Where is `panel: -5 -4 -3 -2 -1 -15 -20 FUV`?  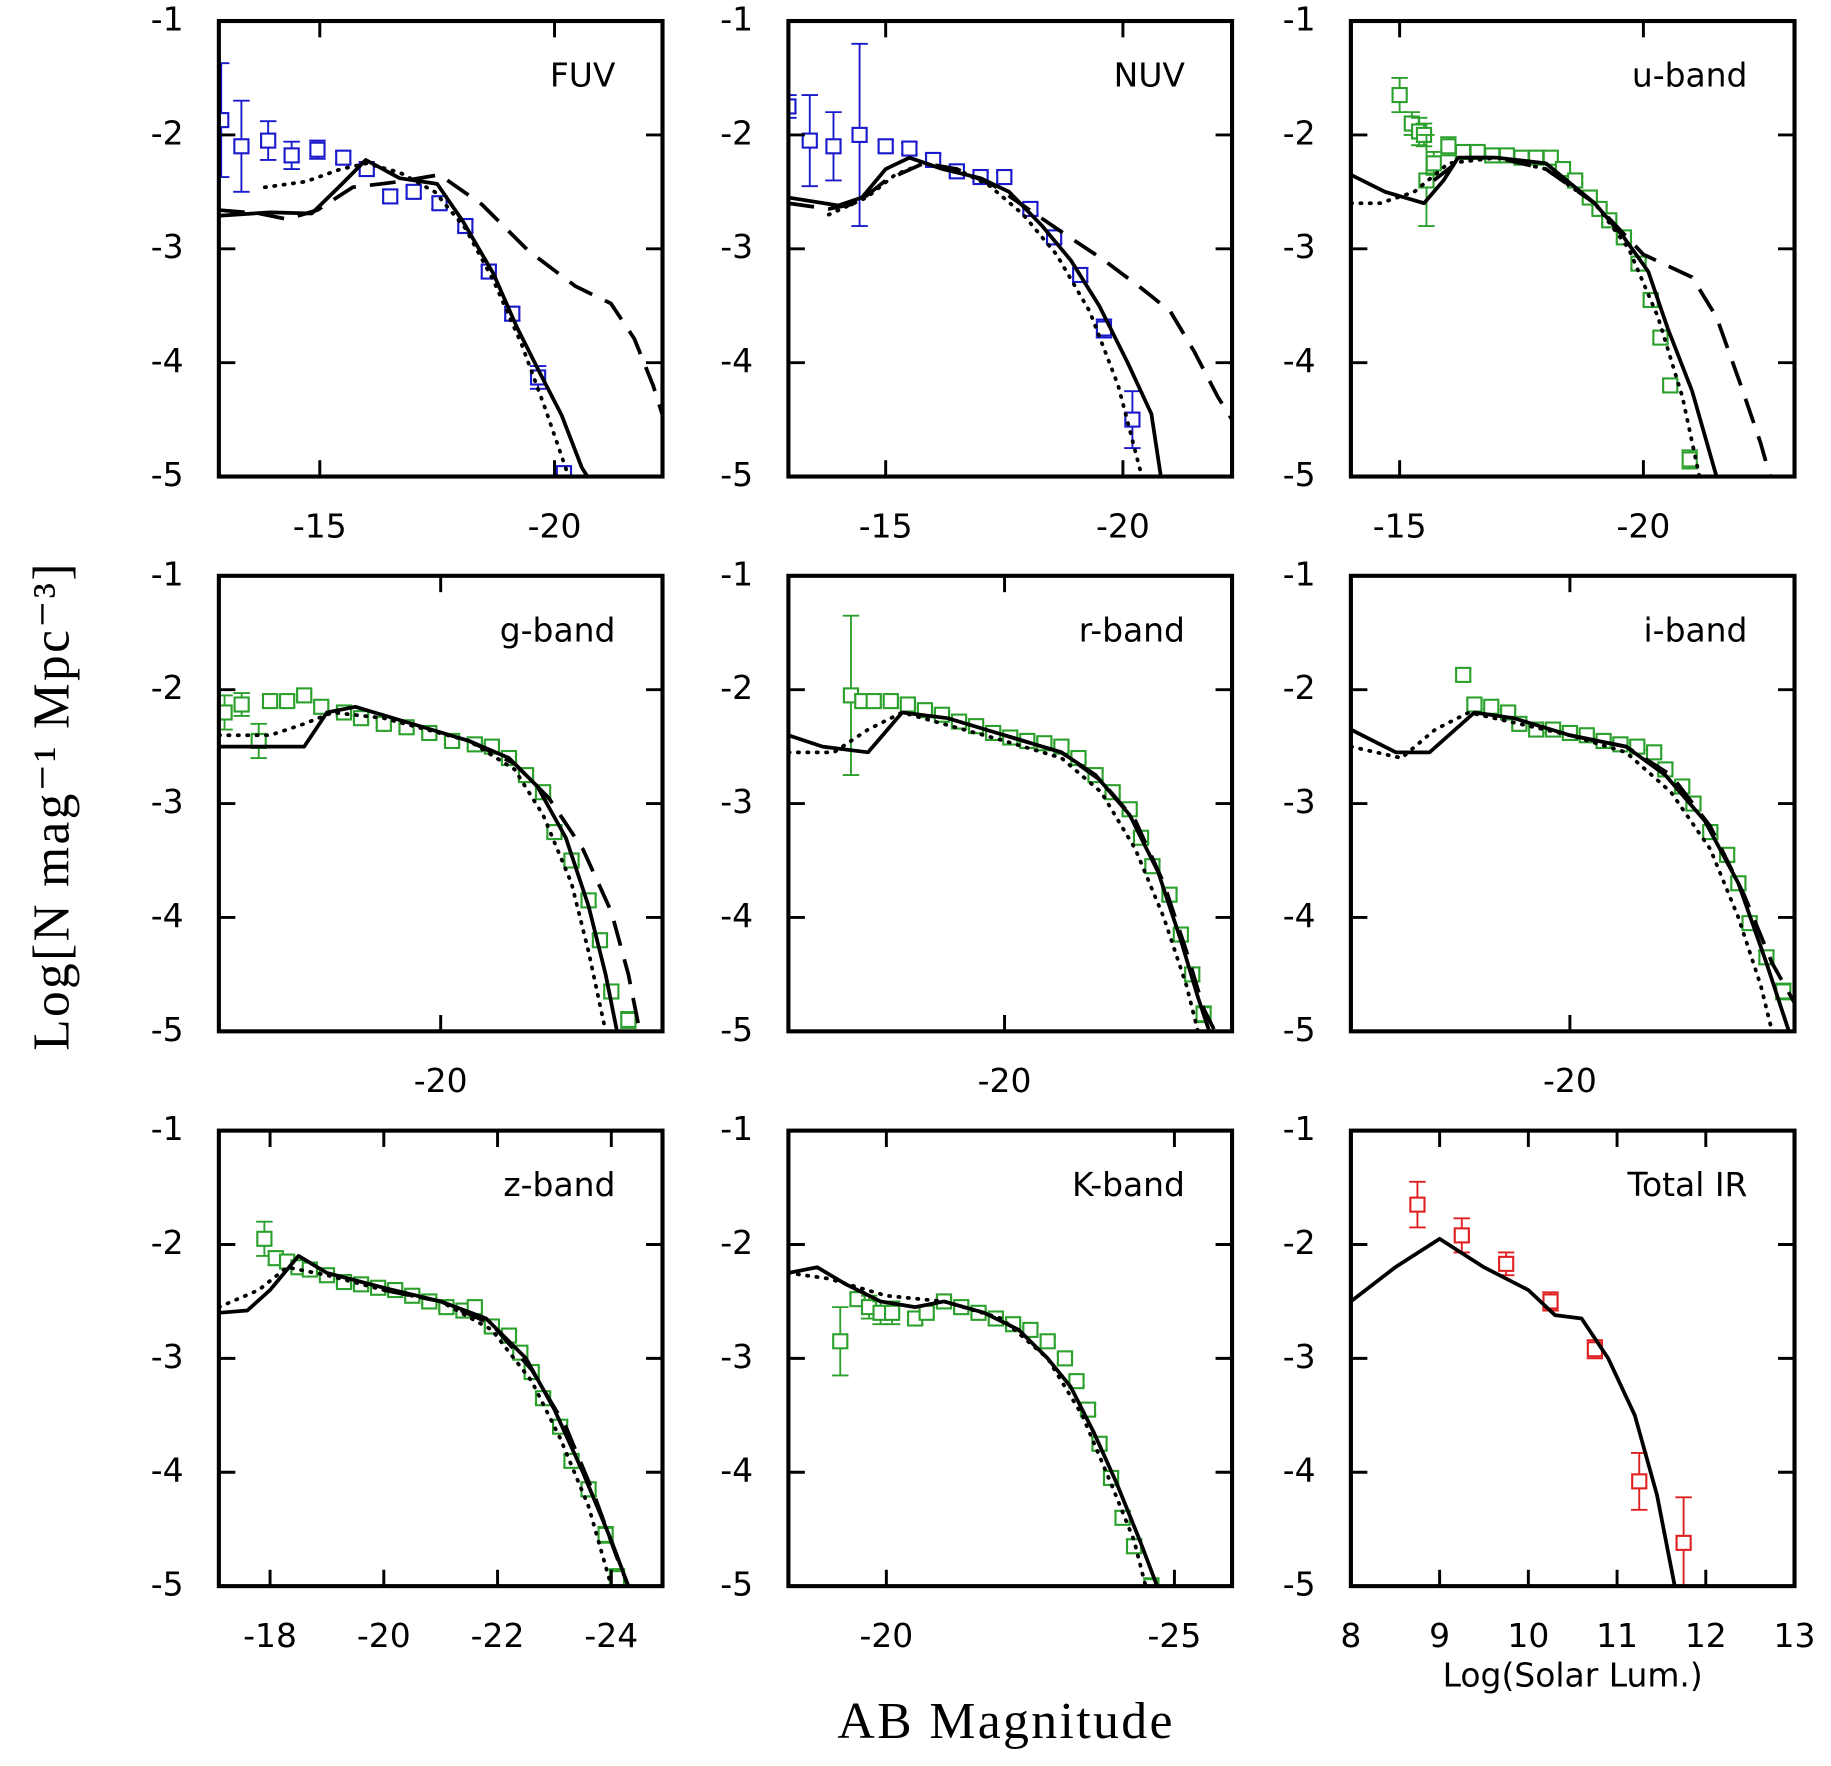 panel: -5 -4 -3 -2 -1 -15 -20 FUV is located at coordinates (408, 273).